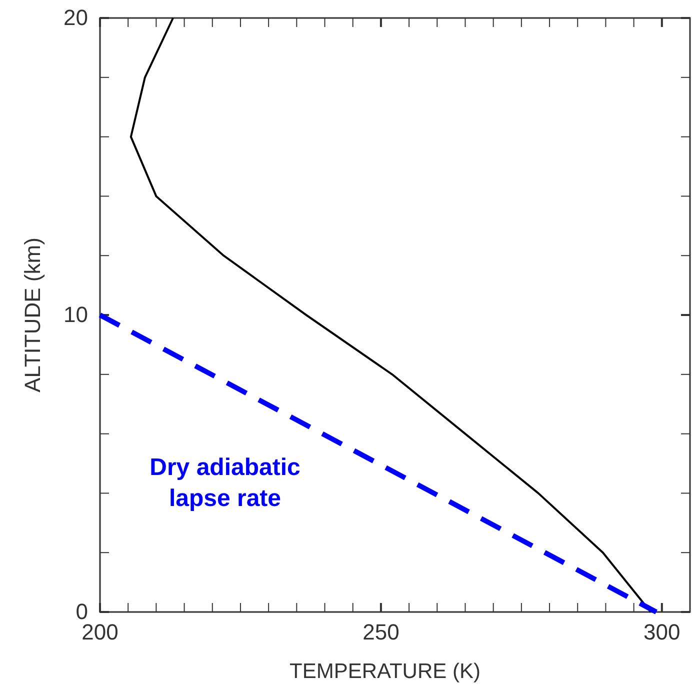 This screenshot has width=692, height=687. I want to click on x-axis-title: TEMPERATURE (K), so click(385, 671).